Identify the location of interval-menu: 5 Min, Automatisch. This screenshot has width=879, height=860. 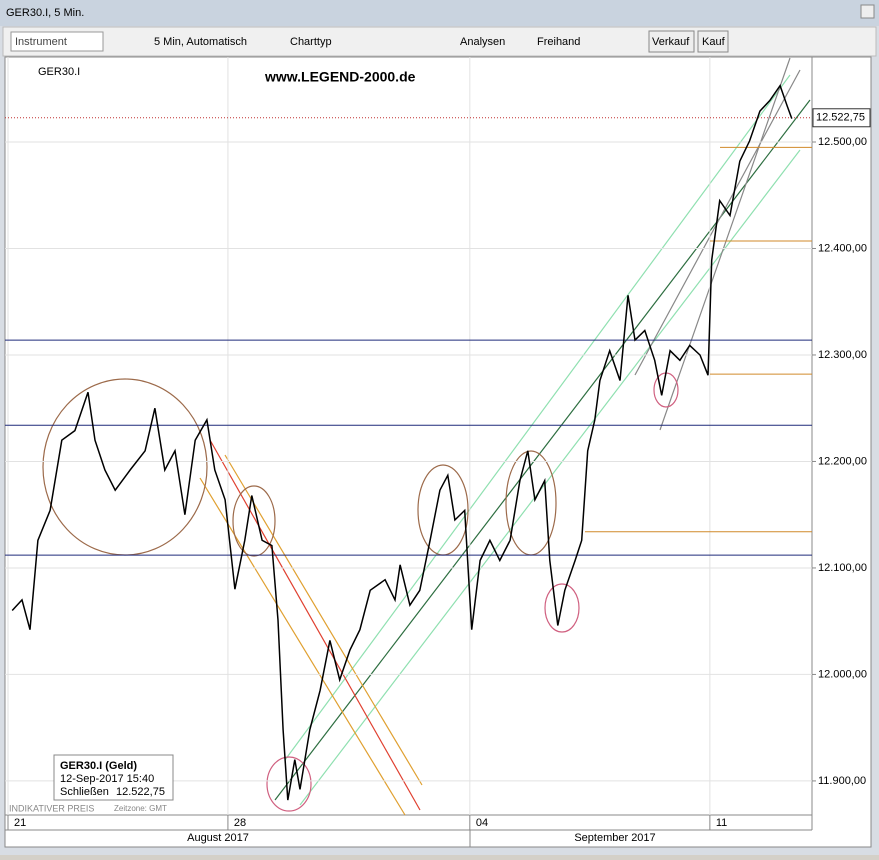
(200, 42).